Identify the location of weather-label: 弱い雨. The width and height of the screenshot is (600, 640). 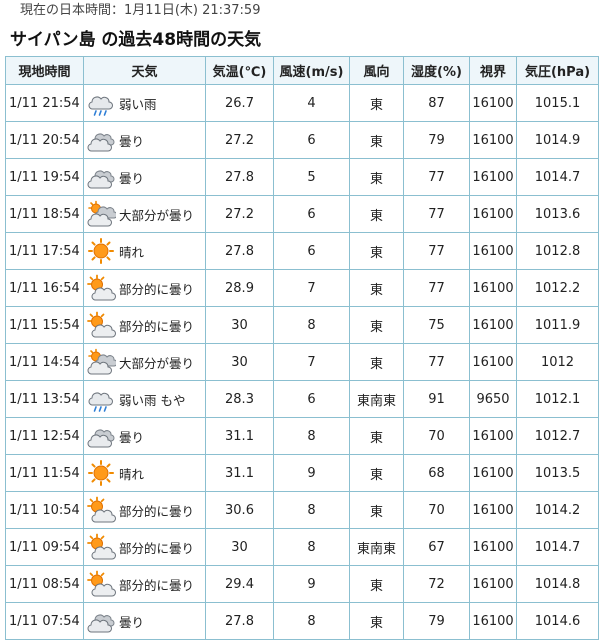
(138, 104).